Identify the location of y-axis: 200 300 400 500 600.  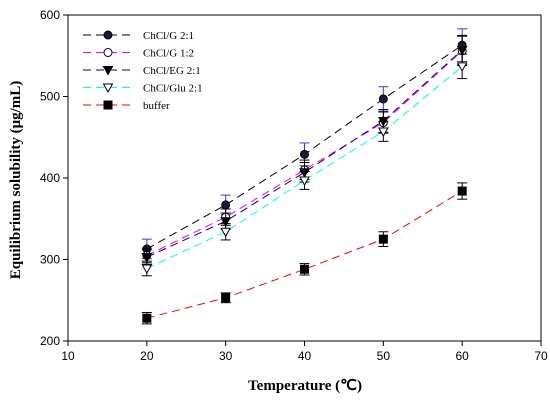
(54, 178).